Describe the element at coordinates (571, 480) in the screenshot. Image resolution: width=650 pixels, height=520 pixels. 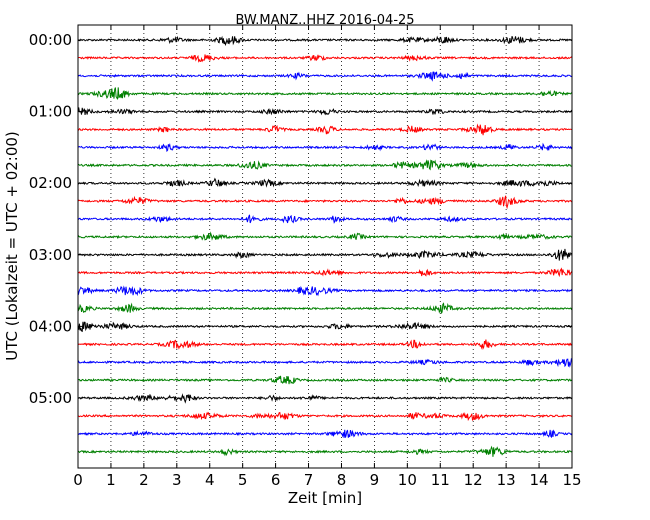
I see `x-tick-label: 15` at that location.